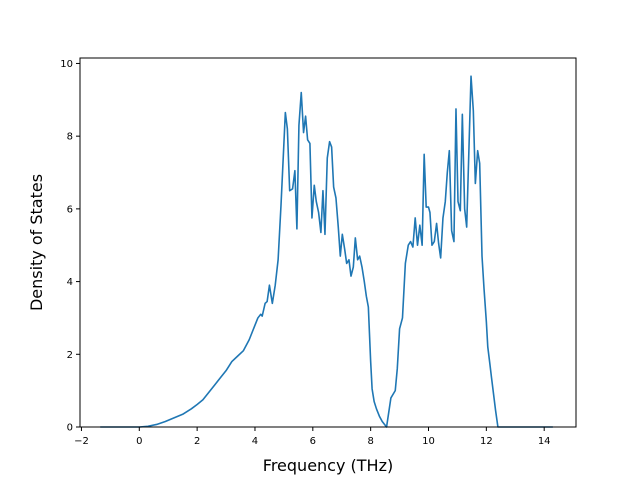 The height and width of the screenshot is (480, 640). What do you see at coordinates (544, 441) in the screenshot?
I see `x-tick-label: 14` at bounding box center [544, 441].